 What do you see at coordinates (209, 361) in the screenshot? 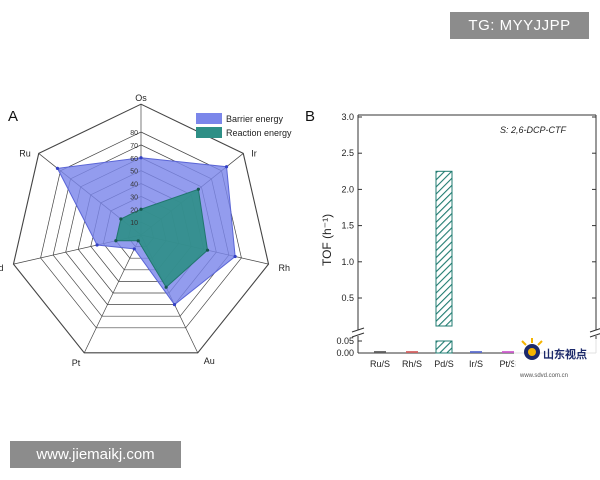
I see `radar-axis-label: Au` at bounding box center [209, 361].